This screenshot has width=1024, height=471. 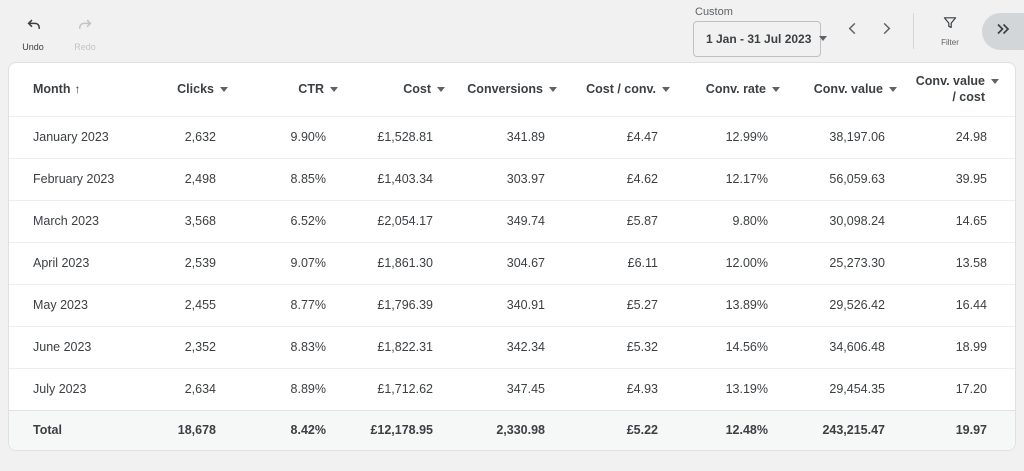 What do you see at coordinates (964, 304) in the screenshot?
I see `cell-conv-value-cost: 16.44` at bounding box center [964, 304].